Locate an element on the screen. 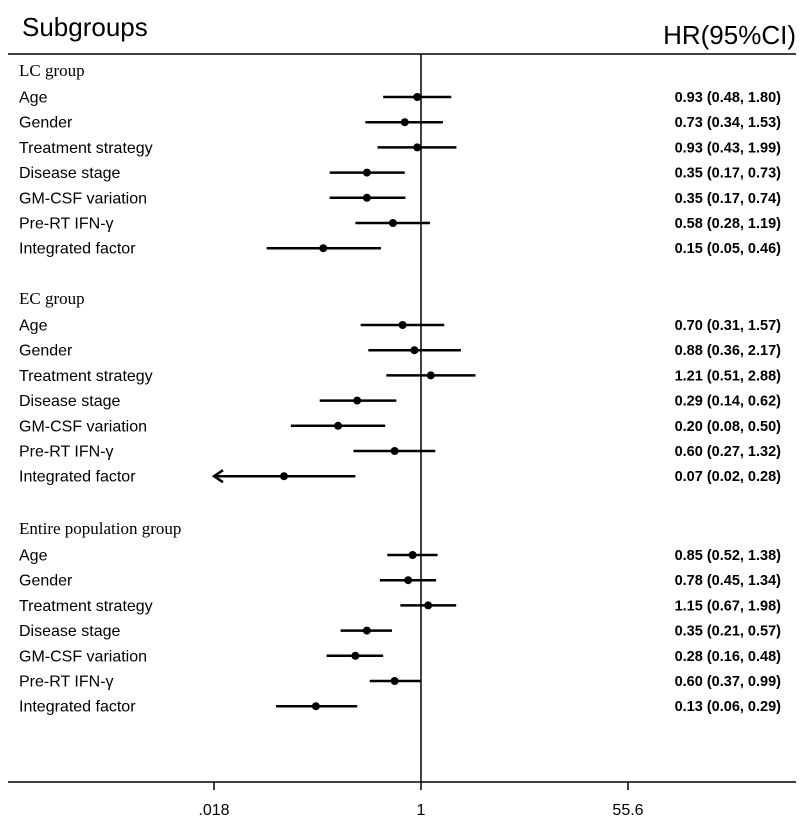  hr-ci-value: 0.13 (0.06, 0.29) is located at coordinates (728, 707).